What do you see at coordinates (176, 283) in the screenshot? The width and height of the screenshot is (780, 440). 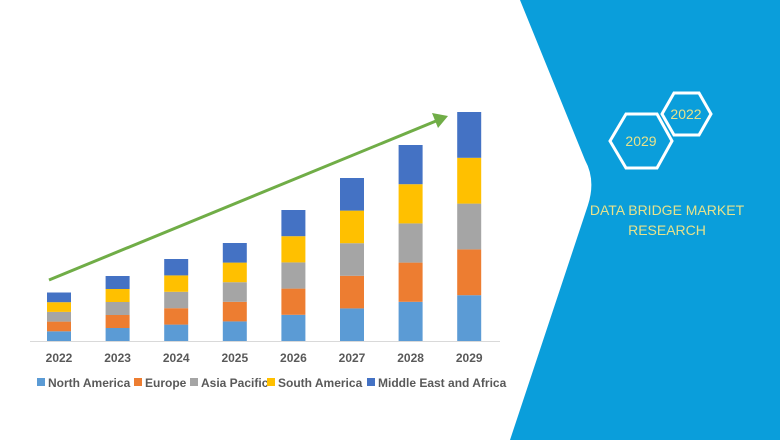 I see `bar-segment-2024-south-america` at bounding box center [176, 283].